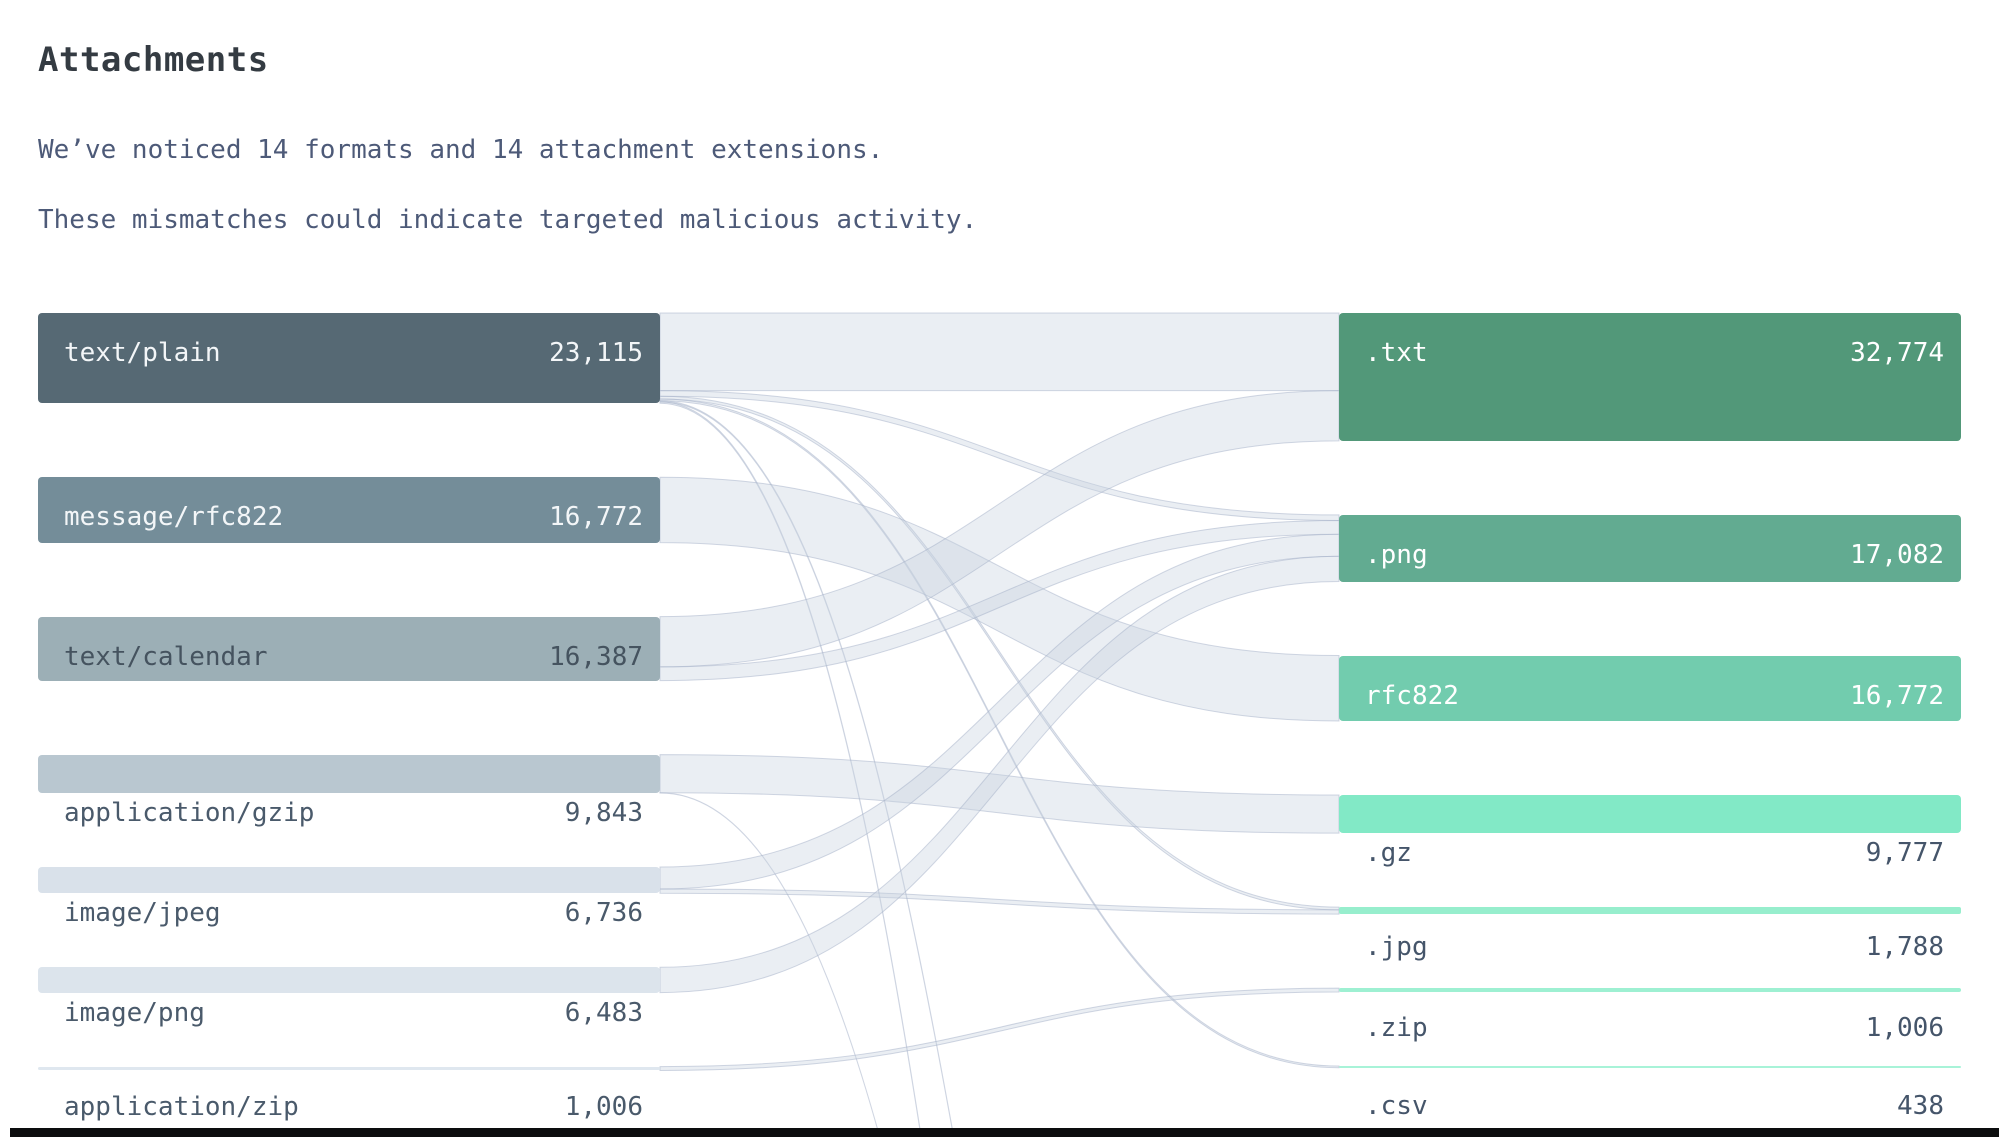 The image size is (1999, 1137). Describe the element at coordinates (1650, 1067) in the screenshot. I see `extension-bar-csv` at that location.